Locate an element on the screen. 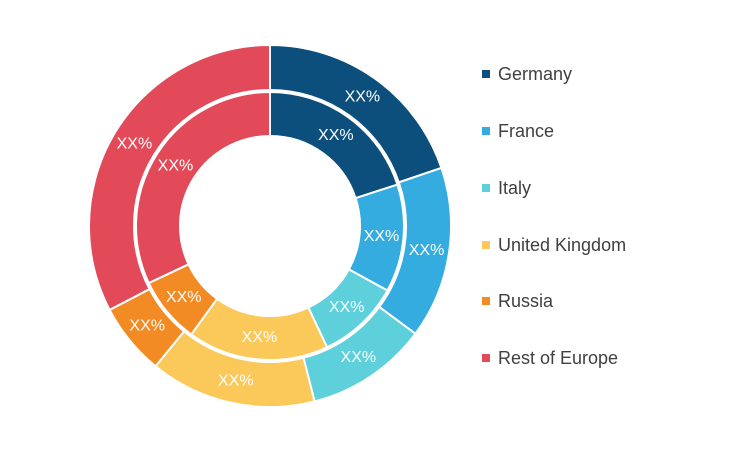 The image size is (751, 451). inner-label-france: XX% is located at coordinates (382, 236).